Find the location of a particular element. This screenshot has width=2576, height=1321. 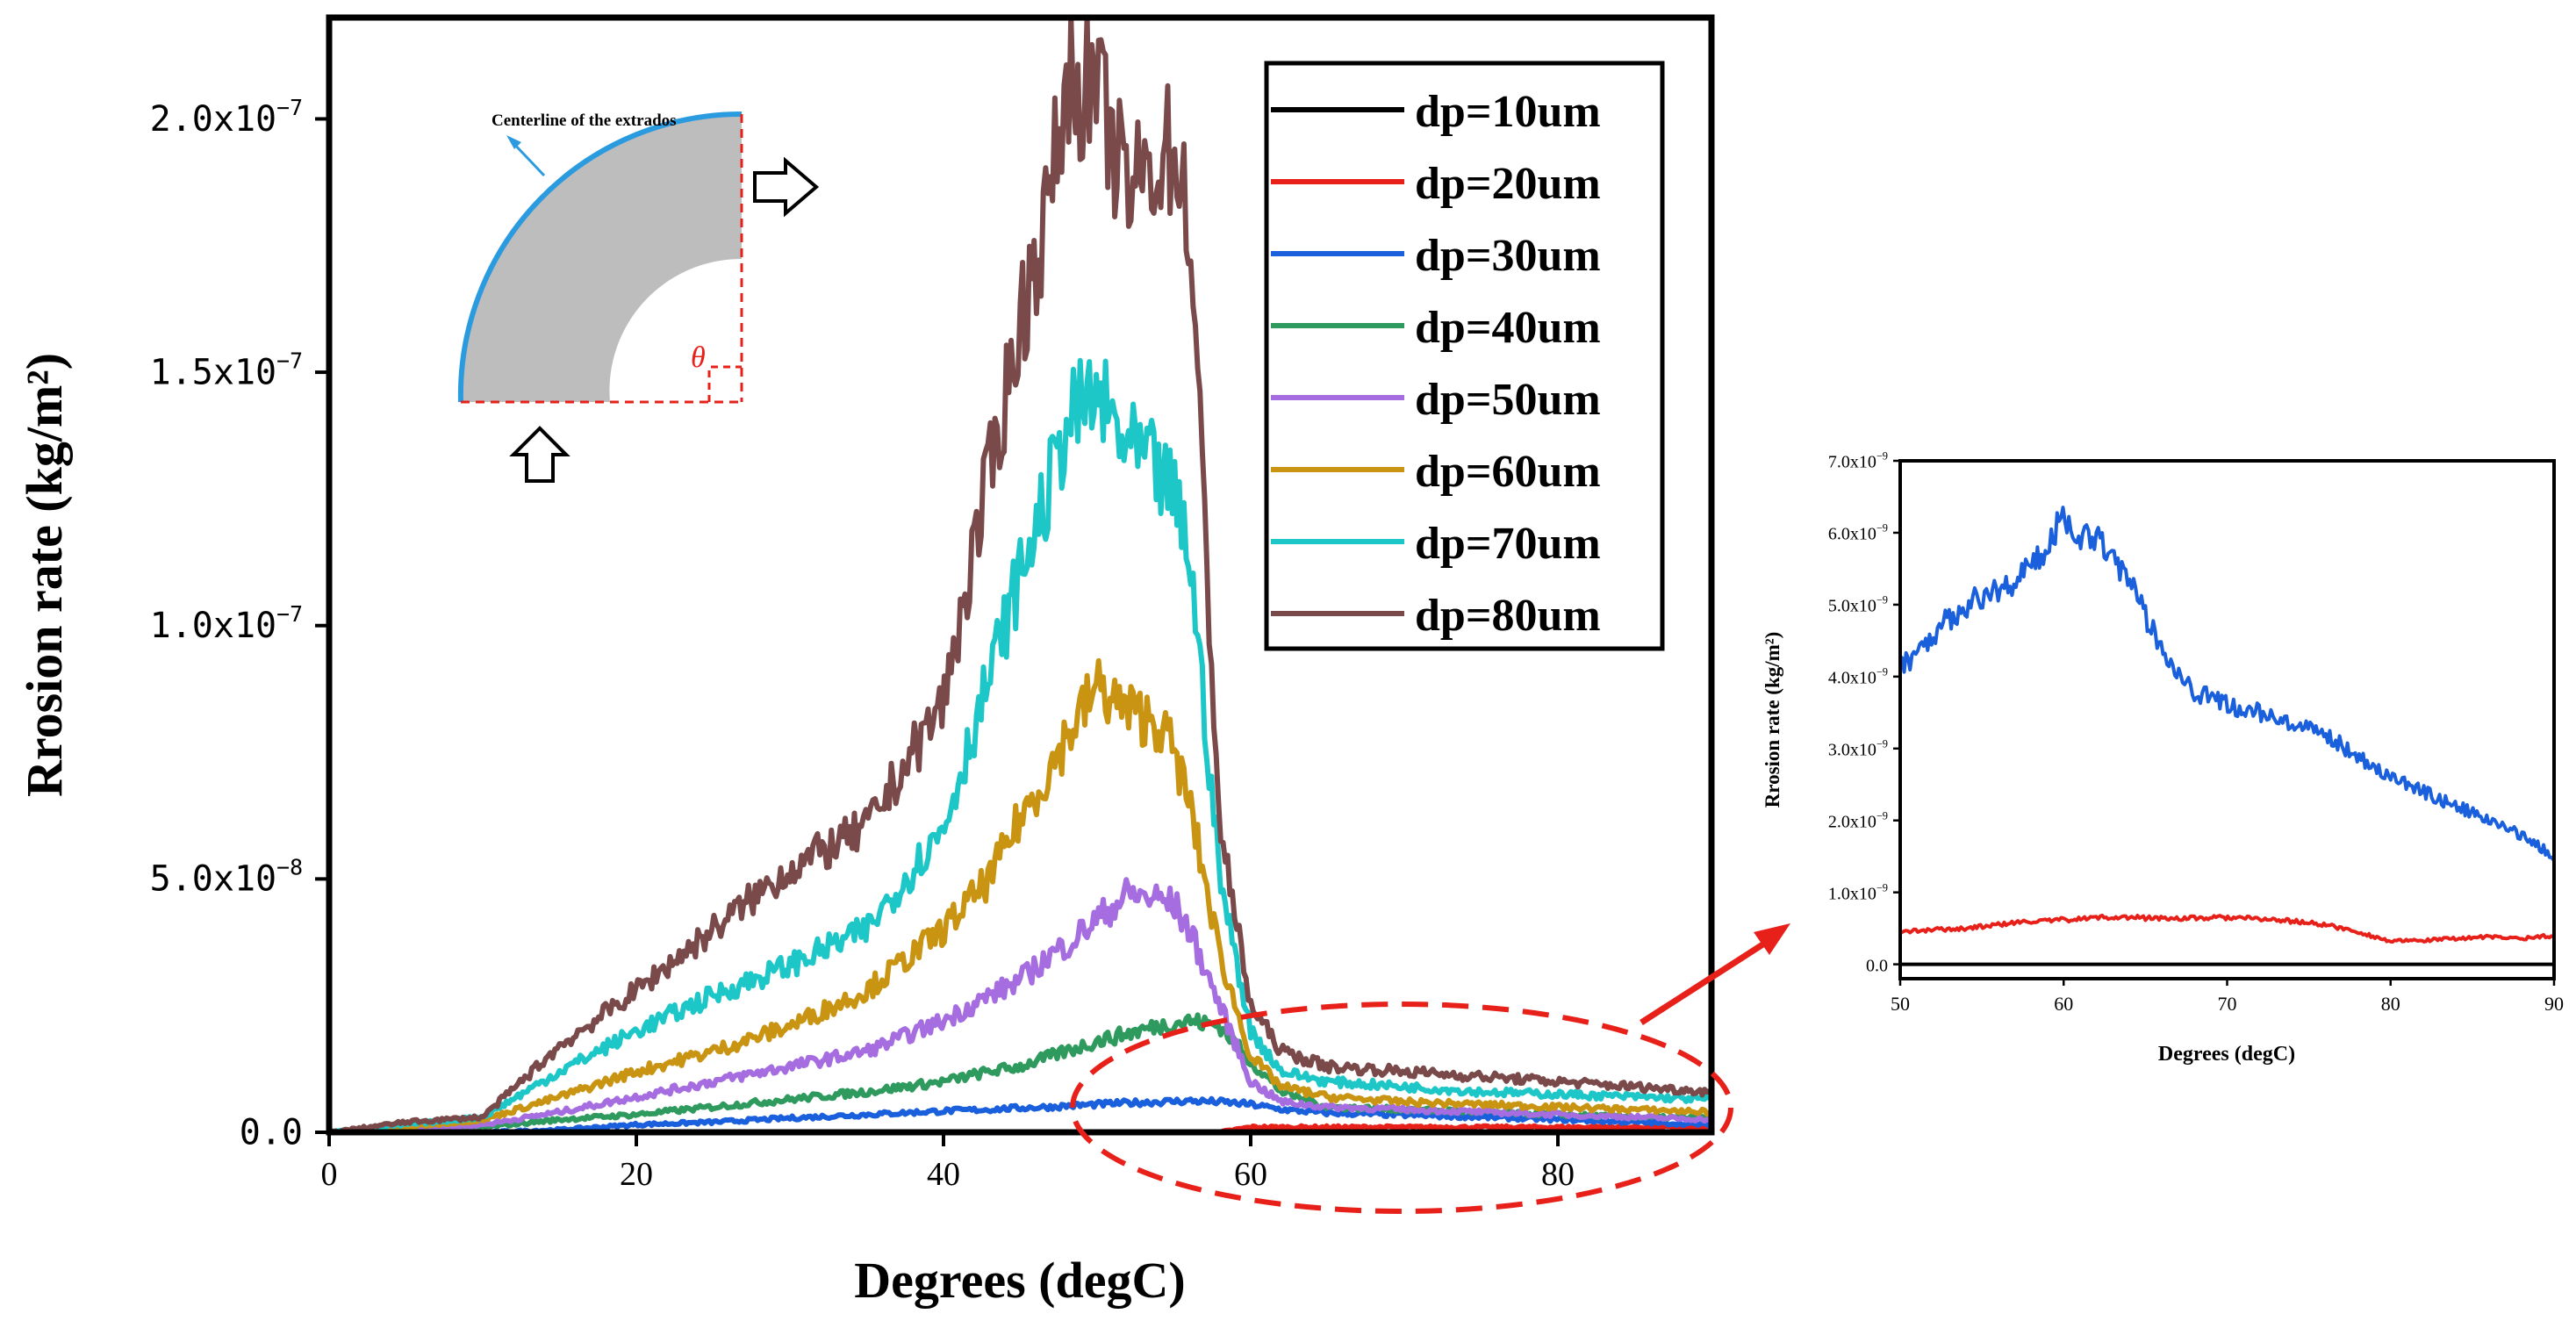

inset-x-tick-label: 80 is located at coordinates (2390, 1004).